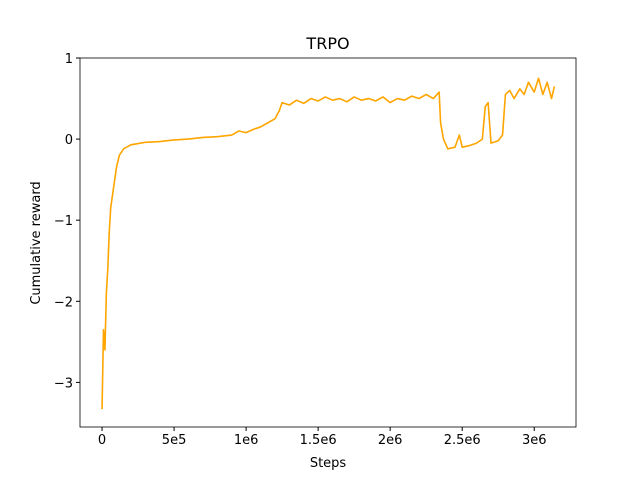 The image size is (640, 480). What do you see at coordinates (390, 440) in the screenshot?
I see `x-tick-label: 2e6` at bounding box center [390, 440].